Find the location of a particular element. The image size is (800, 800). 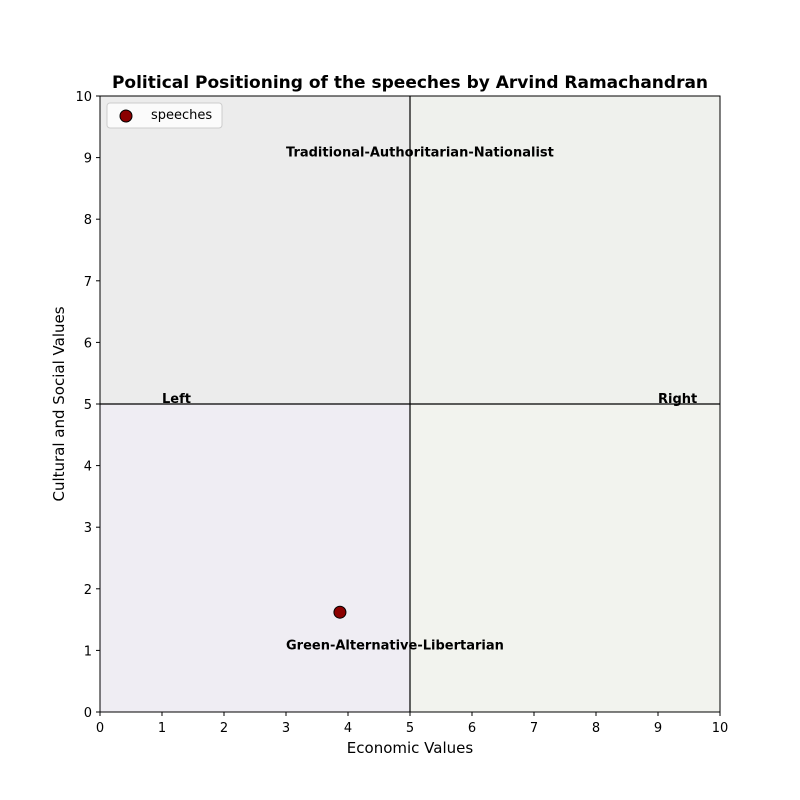

quadrant-bottom-right is located at coordinates (565, 558).